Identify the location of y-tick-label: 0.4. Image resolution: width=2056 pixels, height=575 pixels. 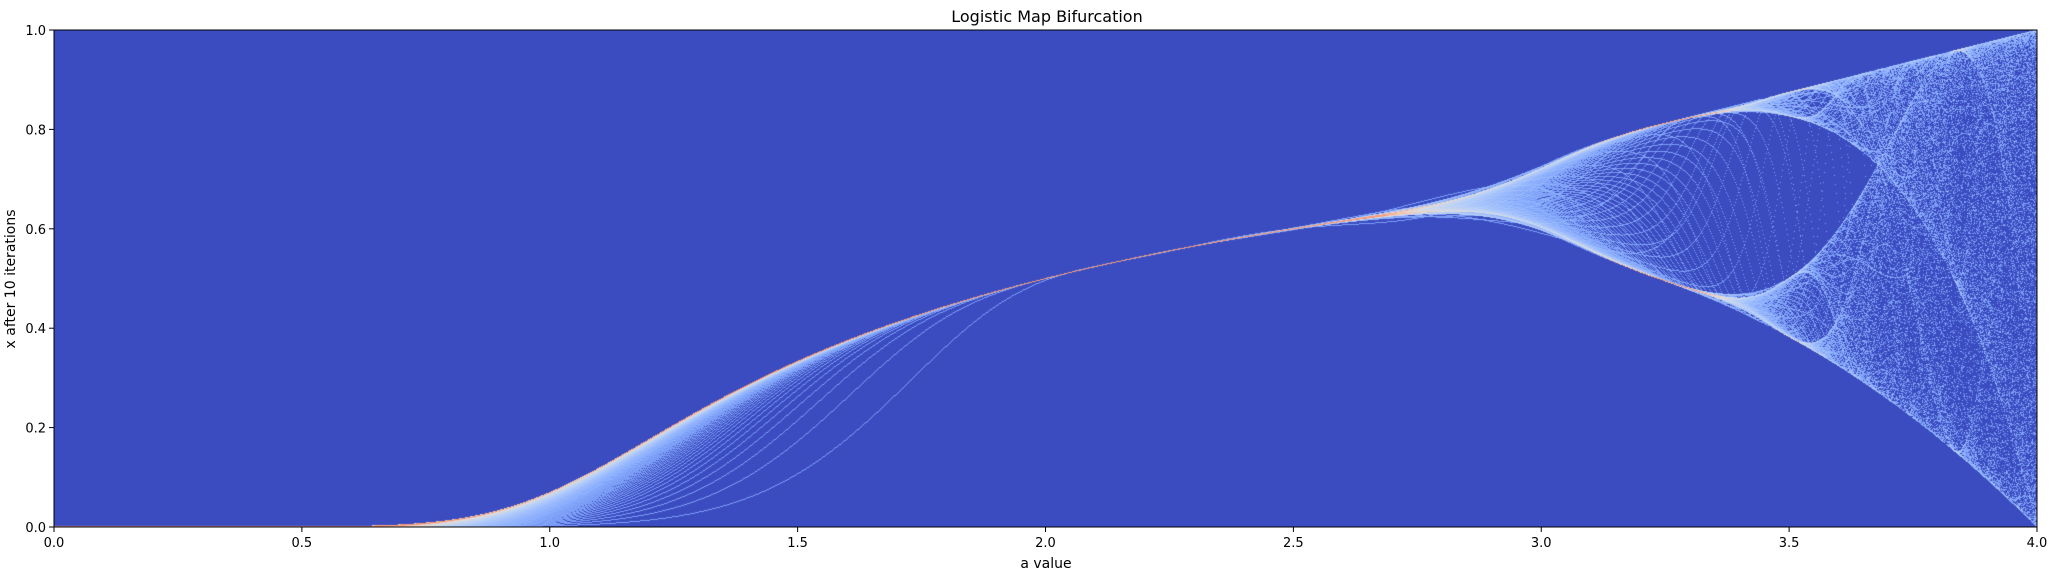
(35, 329).